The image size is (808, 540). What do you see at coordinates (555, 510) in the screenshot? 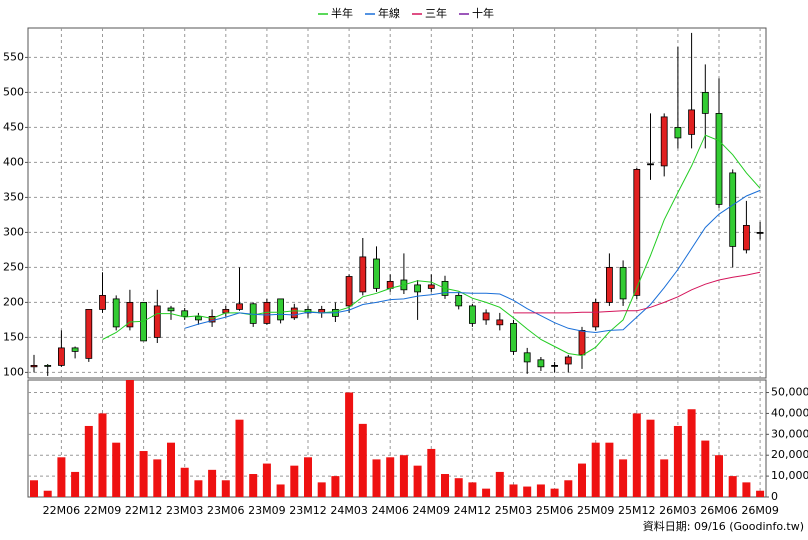
I see `x-tick-label: 25M06` at bounding box center [555, 510].